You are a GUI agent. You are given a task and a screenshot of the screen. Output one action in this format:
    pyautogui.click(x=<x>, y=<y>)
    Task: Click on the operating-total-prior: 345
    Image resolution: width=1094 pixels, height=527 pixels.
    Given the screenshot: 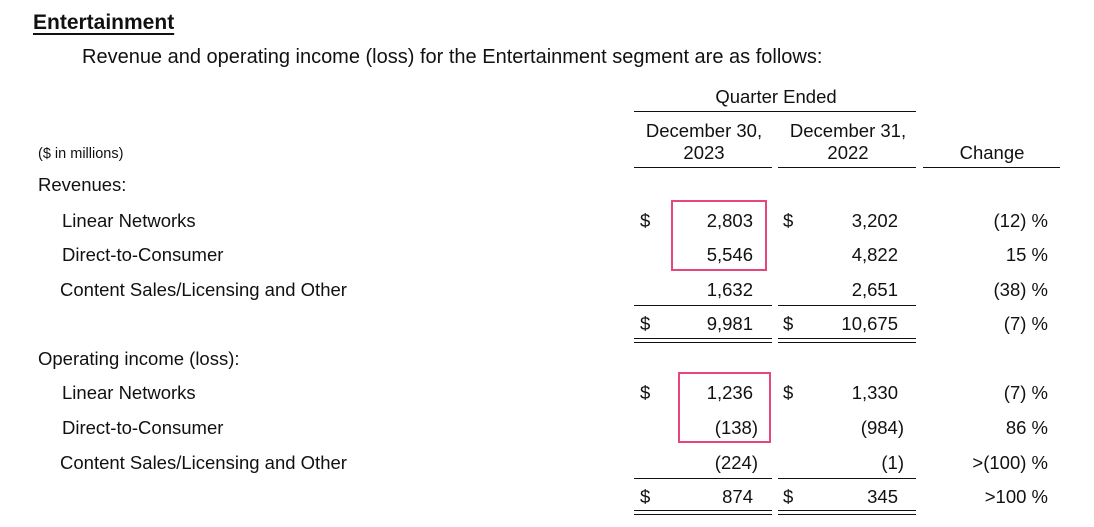 What is the action you would take?
    pyautogui.click(x=882, y=496)
    